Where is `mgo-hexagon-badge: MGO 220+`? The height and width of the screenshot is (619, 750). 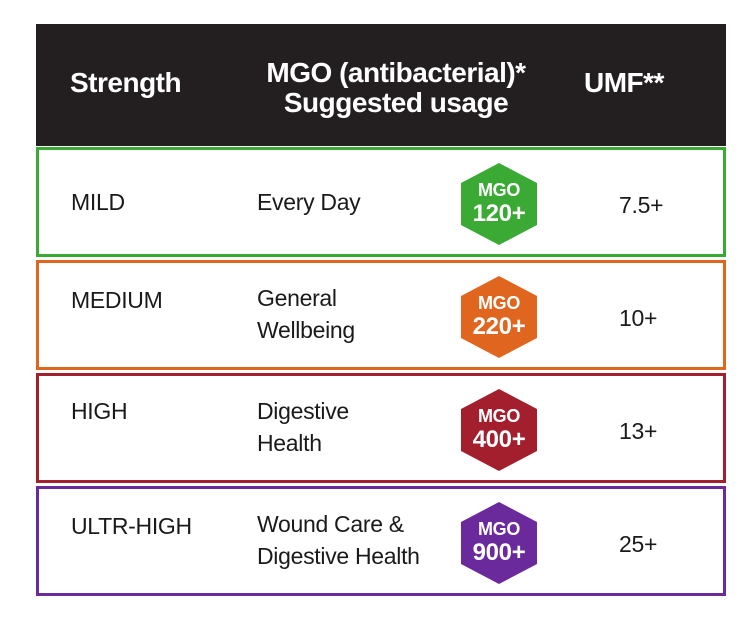
mgo-hexagon-badge: MGO 220+ is located at coordinates (499, 317).